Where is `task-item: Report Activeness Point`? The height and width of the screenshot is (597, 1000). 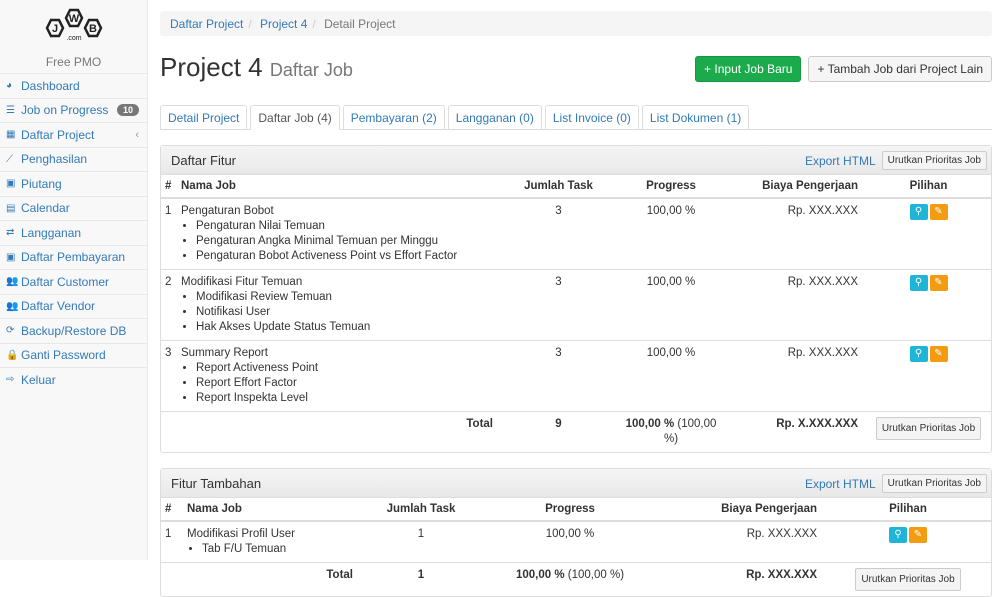 task-item: Report Activeness Point is located at coordinates (346, 368).